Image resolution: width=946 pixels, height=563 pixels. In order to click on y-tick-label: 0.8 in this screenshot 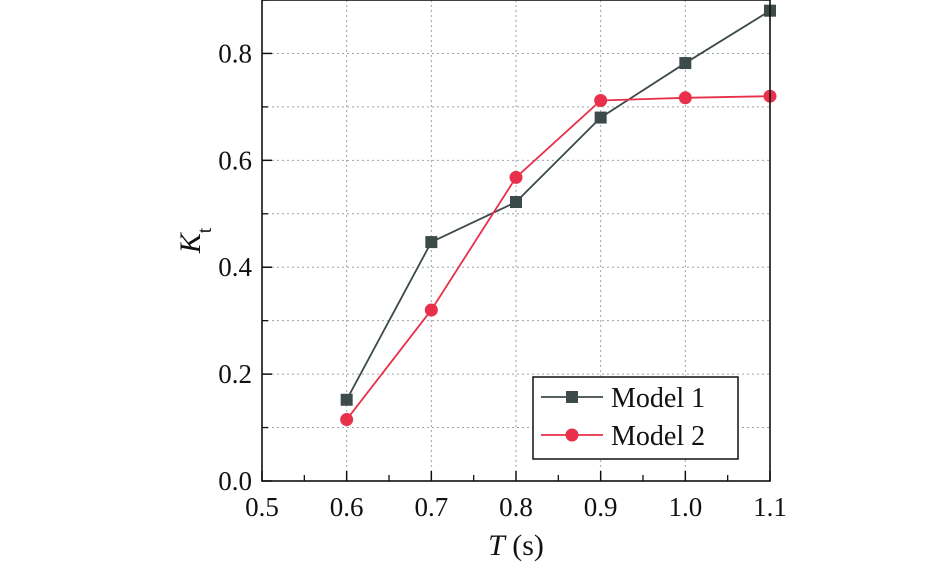, I will do `click(235, 53)`.